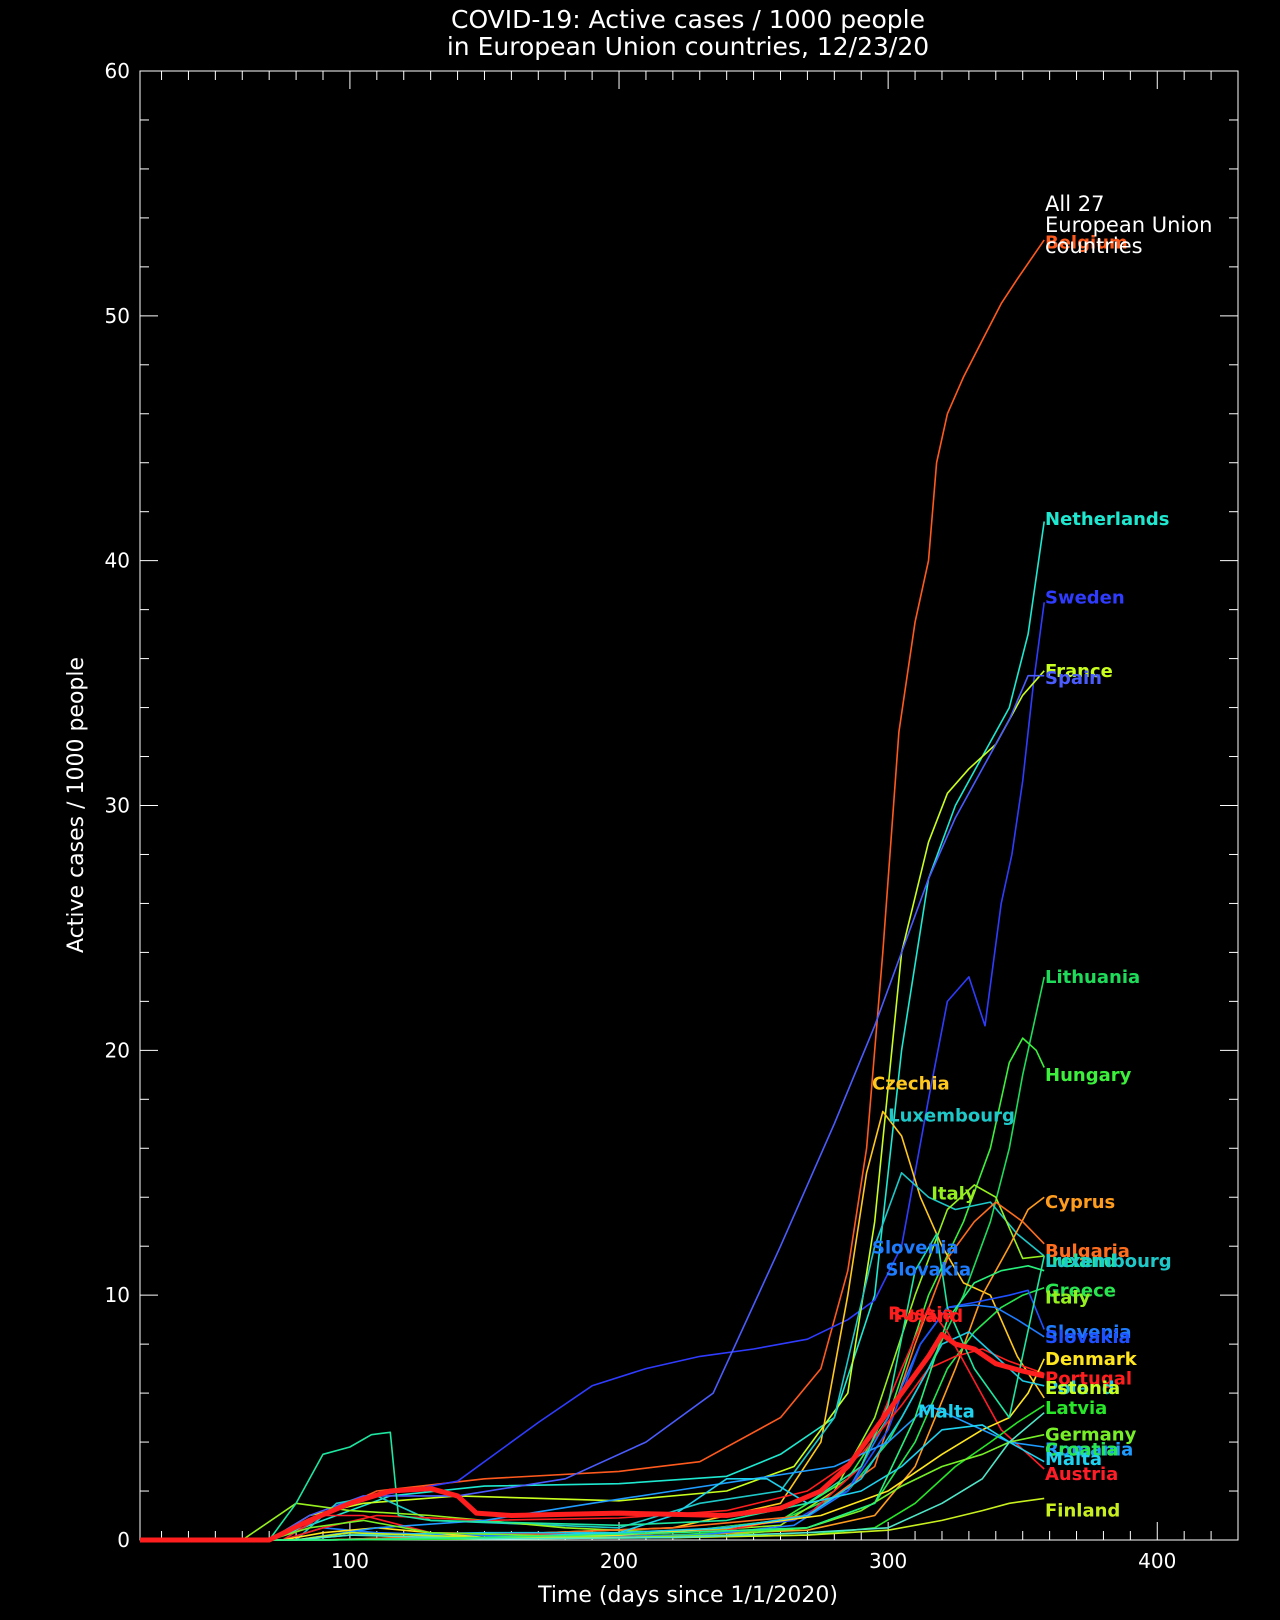  I want to click on eu-label-line: European Union, so click(1128, 225).